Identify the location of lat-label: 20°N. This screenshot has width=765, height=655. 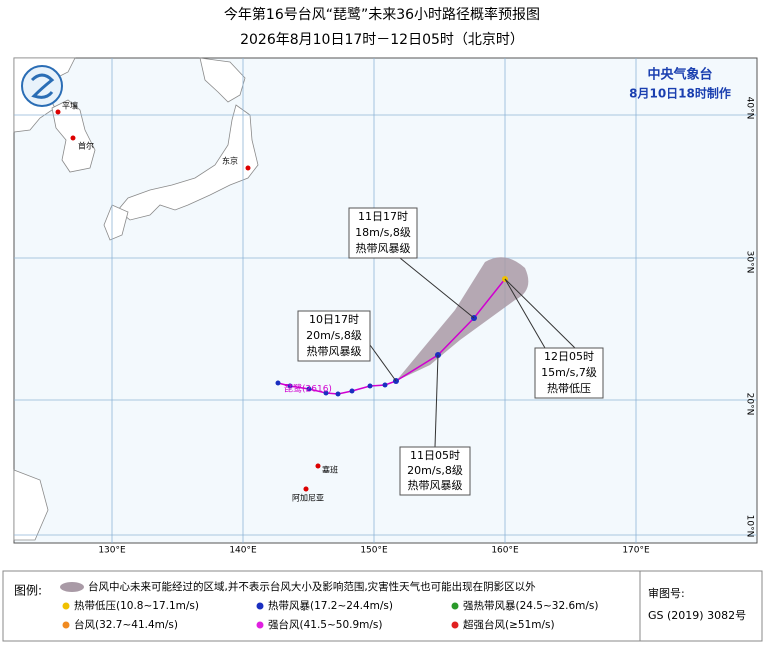
(750, 404).